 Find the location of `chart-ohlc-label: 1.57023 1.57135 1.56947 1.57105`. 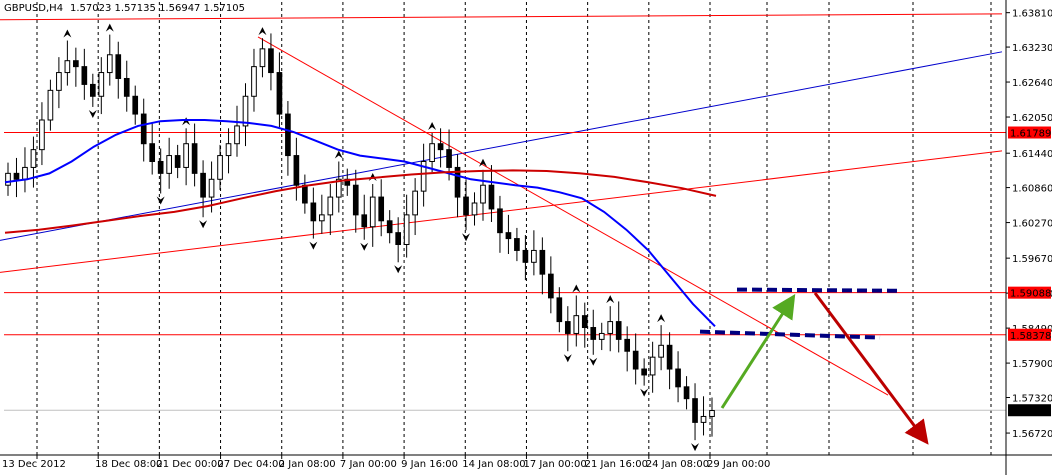

chart-ohlc-label: 1.57023 1.57135 1.56947 1.57105 is located at coordinates (157, 8).